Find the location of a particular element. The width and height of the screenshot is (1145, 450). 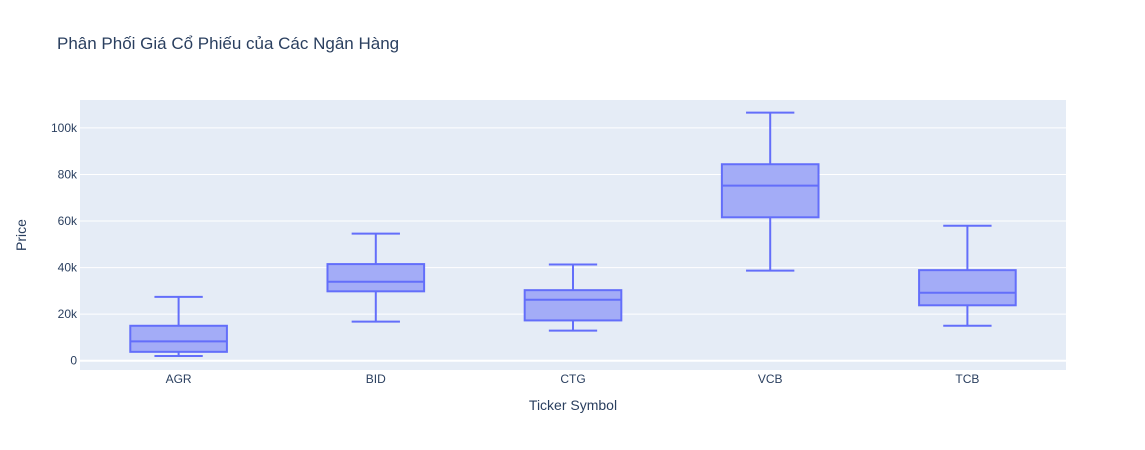

box-tcb is located at coordinates (967, 275).